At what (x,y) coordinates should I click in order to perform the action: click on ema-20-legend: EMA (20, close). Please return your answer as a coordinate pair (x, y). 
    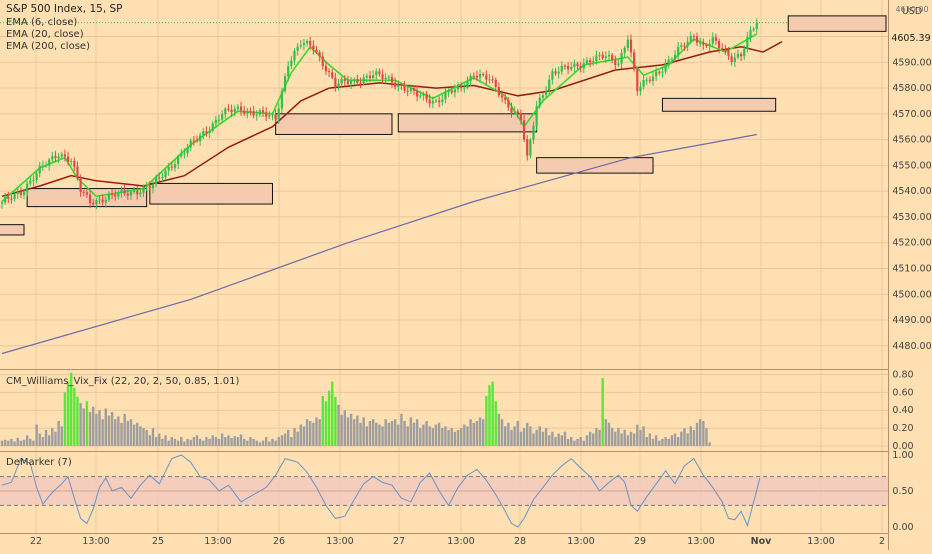
    Looking at the image, I should click on (45, 34).